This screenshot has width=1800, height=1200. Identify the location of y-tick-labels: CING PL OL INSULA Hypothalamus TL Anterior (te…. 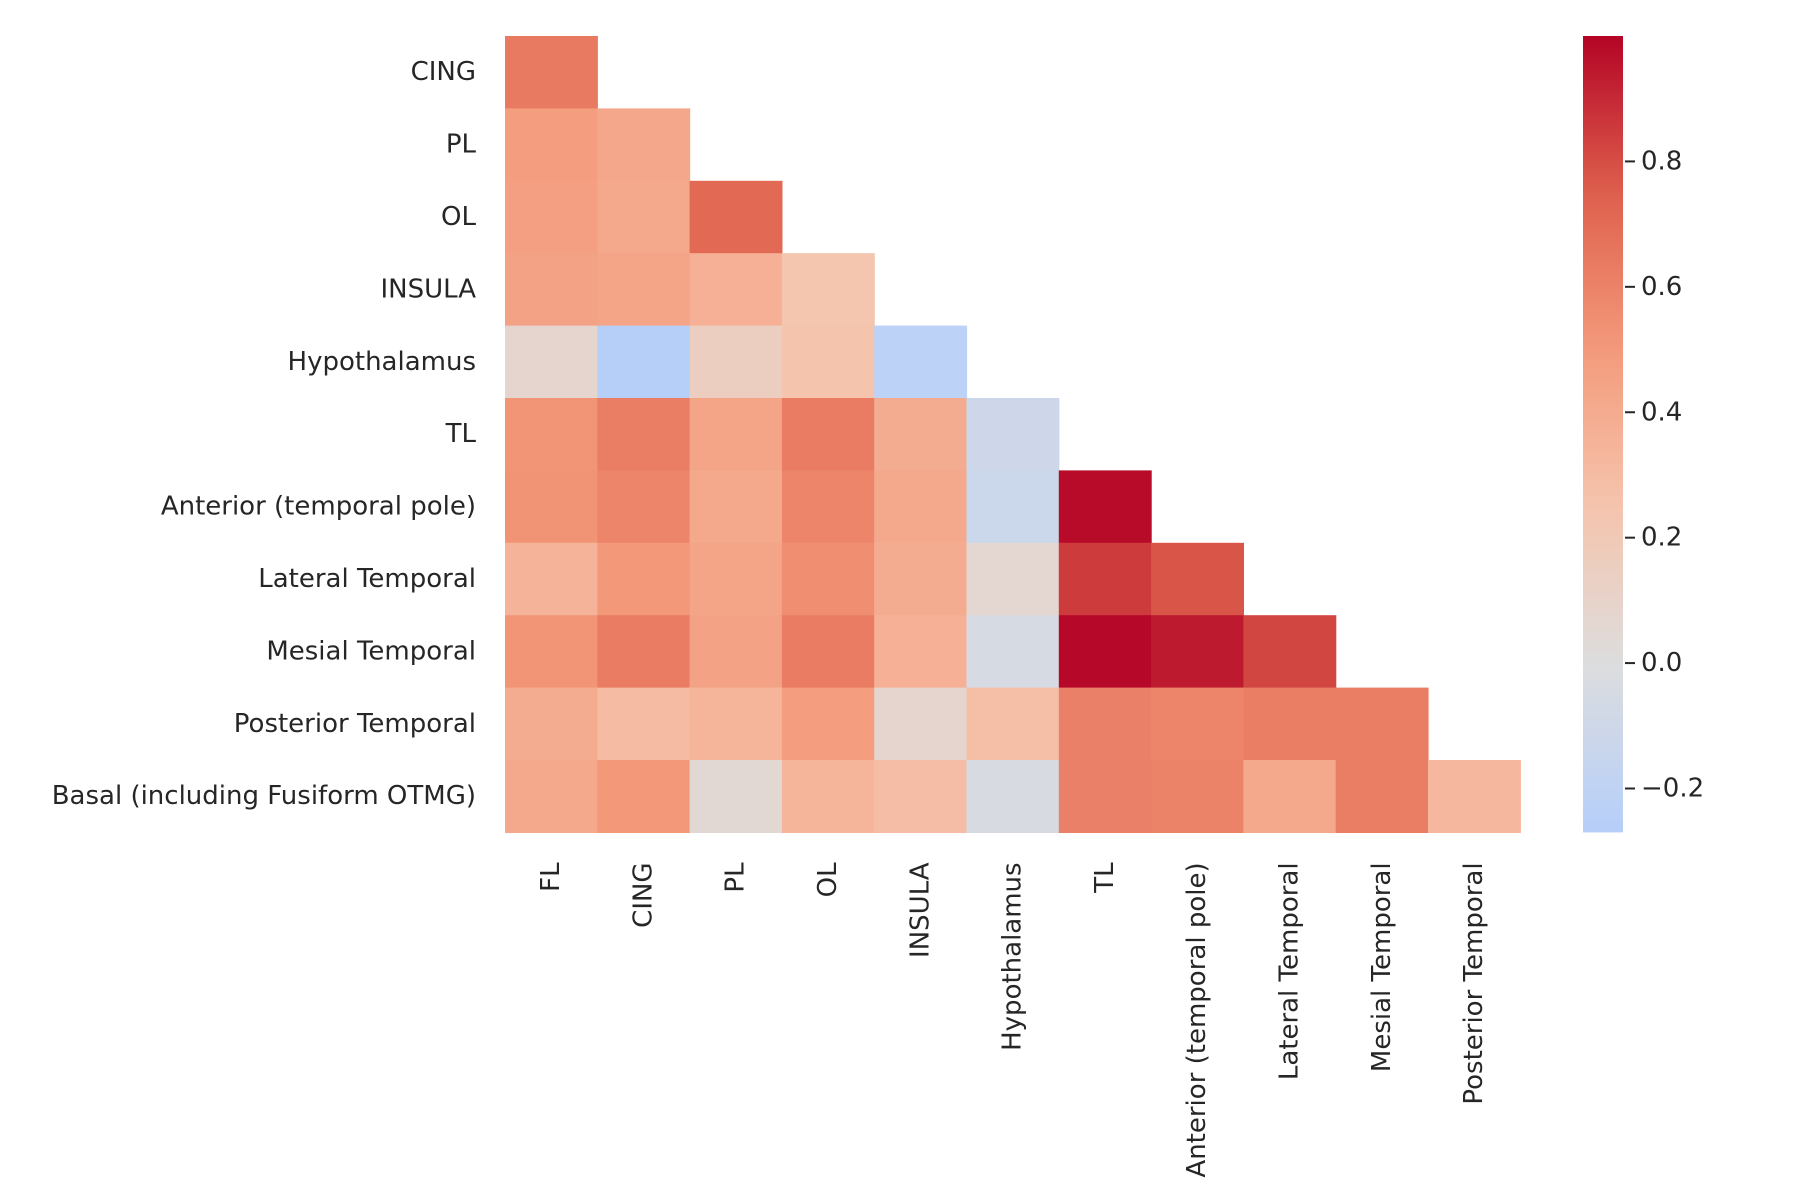
(264, 434).